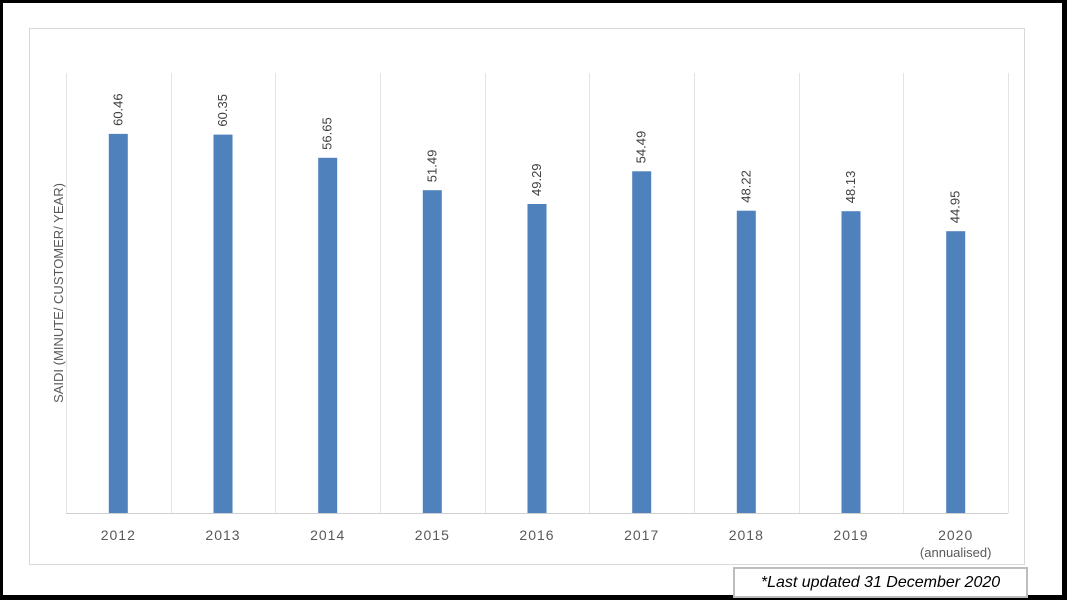  Describe the element at coordinates (432, 351) in the screenshot. I see `bar-2015` at that location.